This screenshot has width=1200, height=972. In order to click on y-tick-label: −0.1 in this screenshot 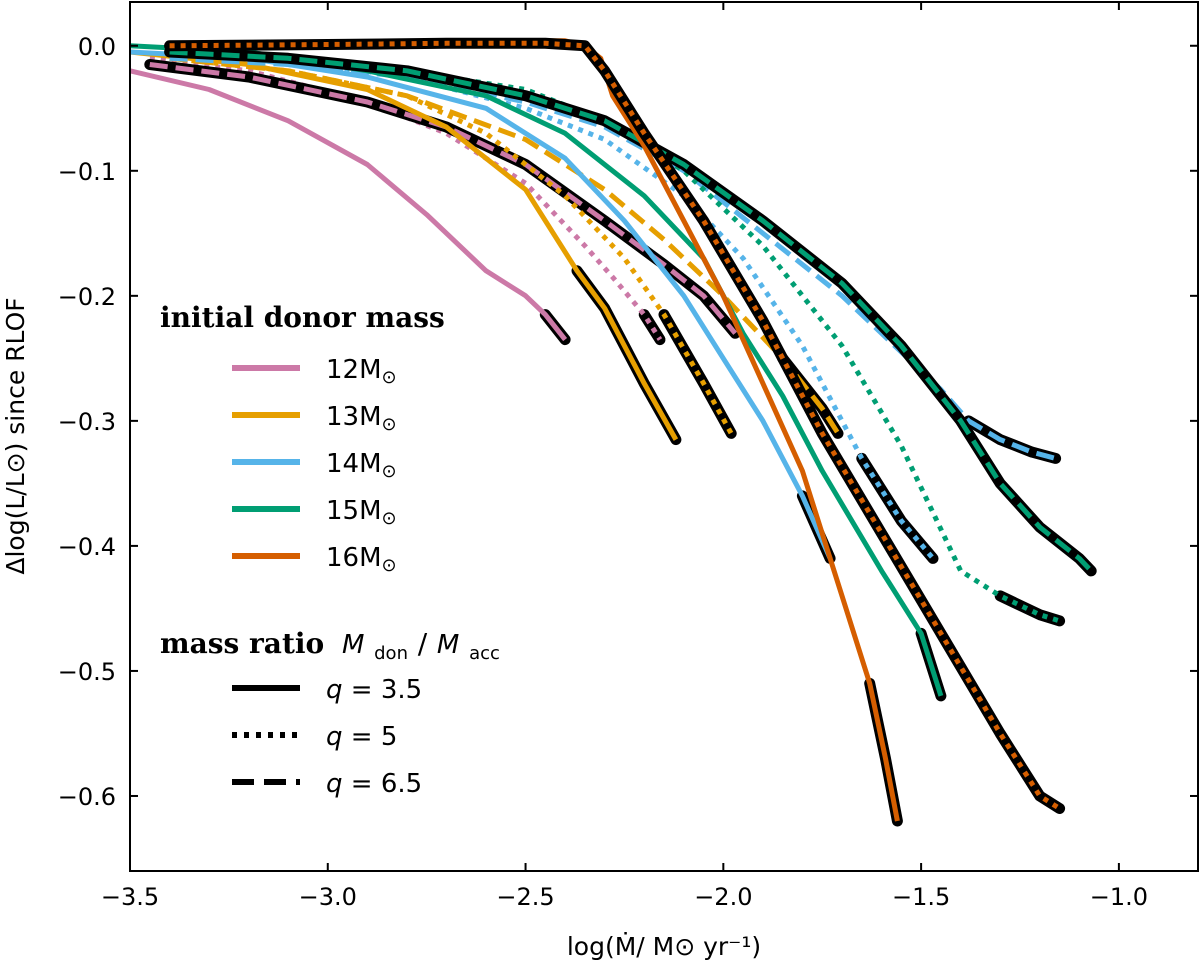, I will do `click(87, 172)`.